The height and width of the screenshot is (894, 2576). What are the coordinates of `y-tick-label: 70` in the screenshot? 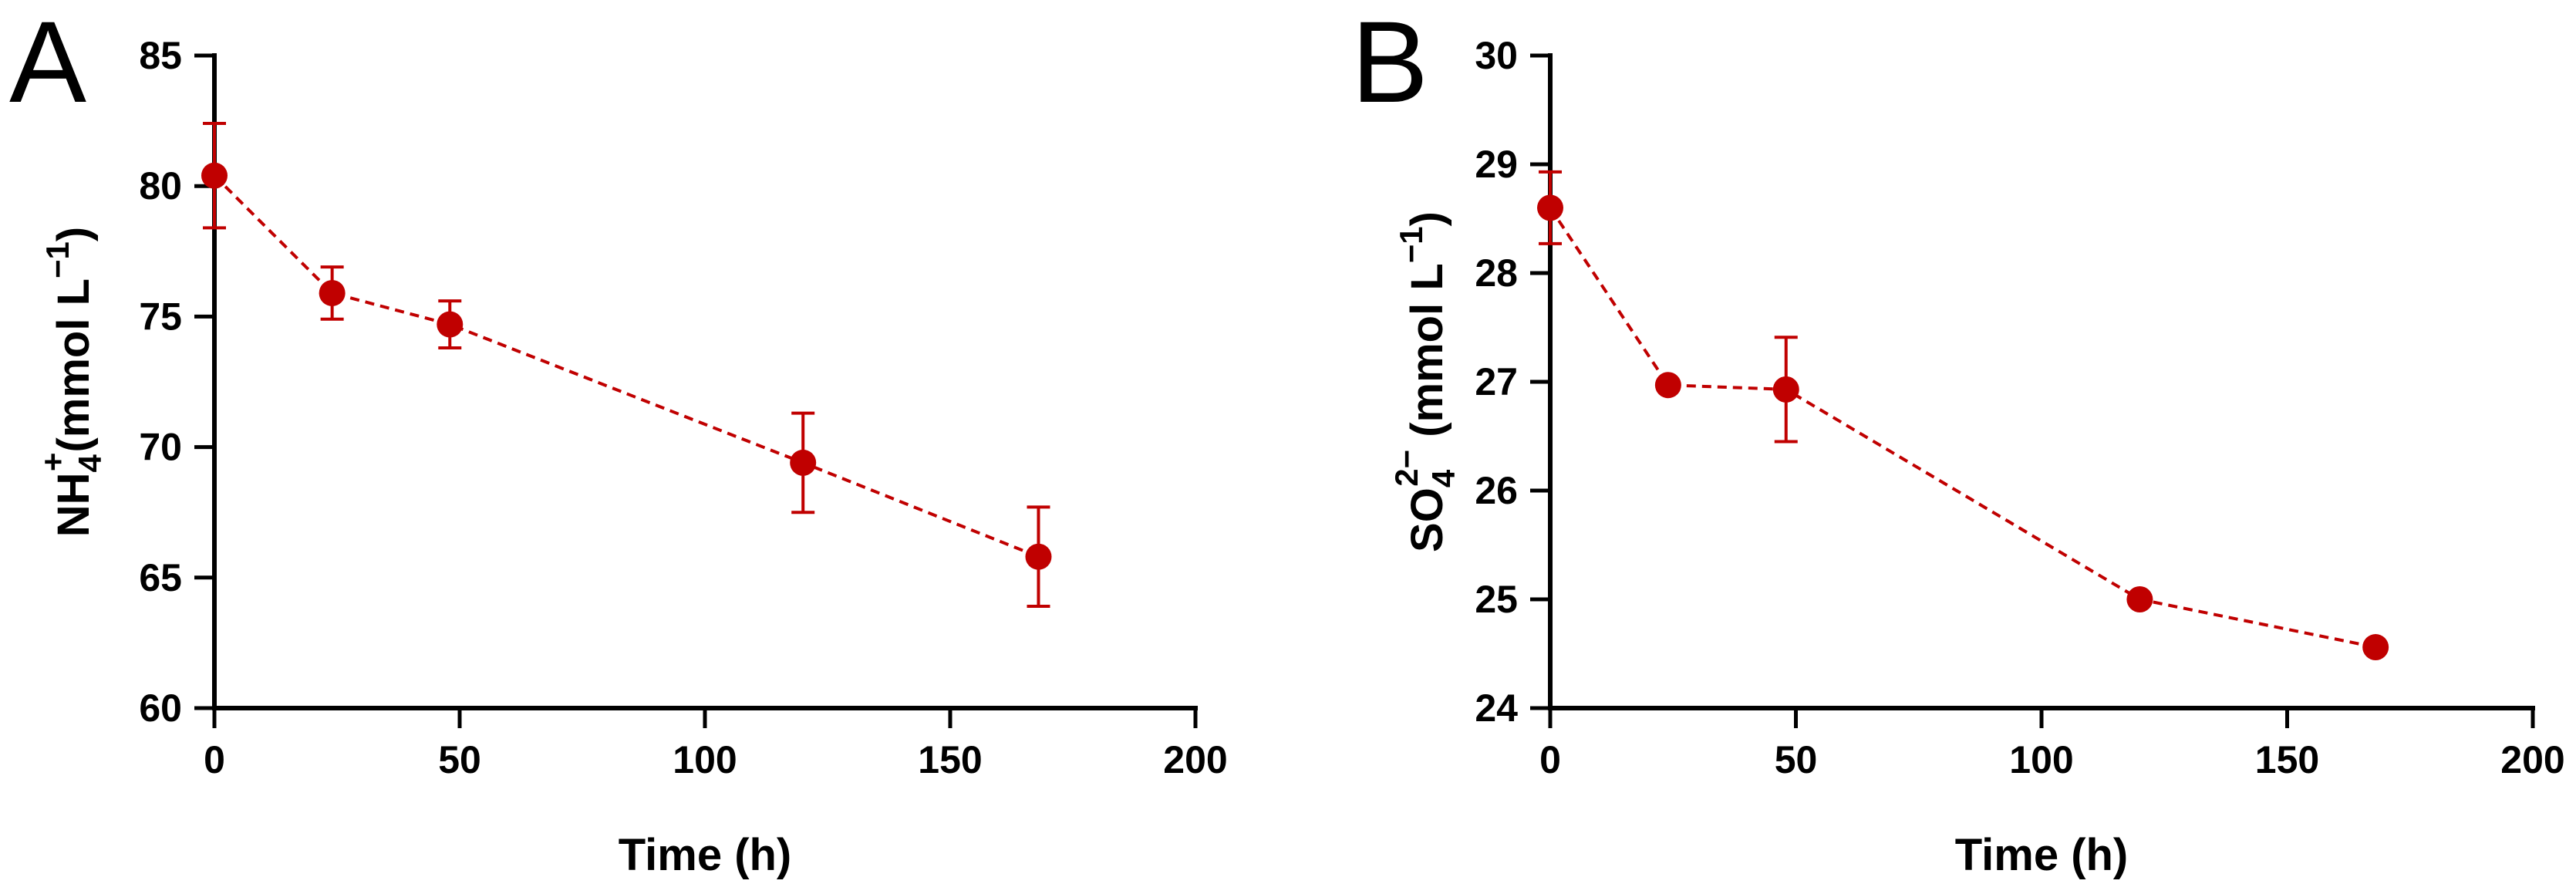 It's located at (160, 447).